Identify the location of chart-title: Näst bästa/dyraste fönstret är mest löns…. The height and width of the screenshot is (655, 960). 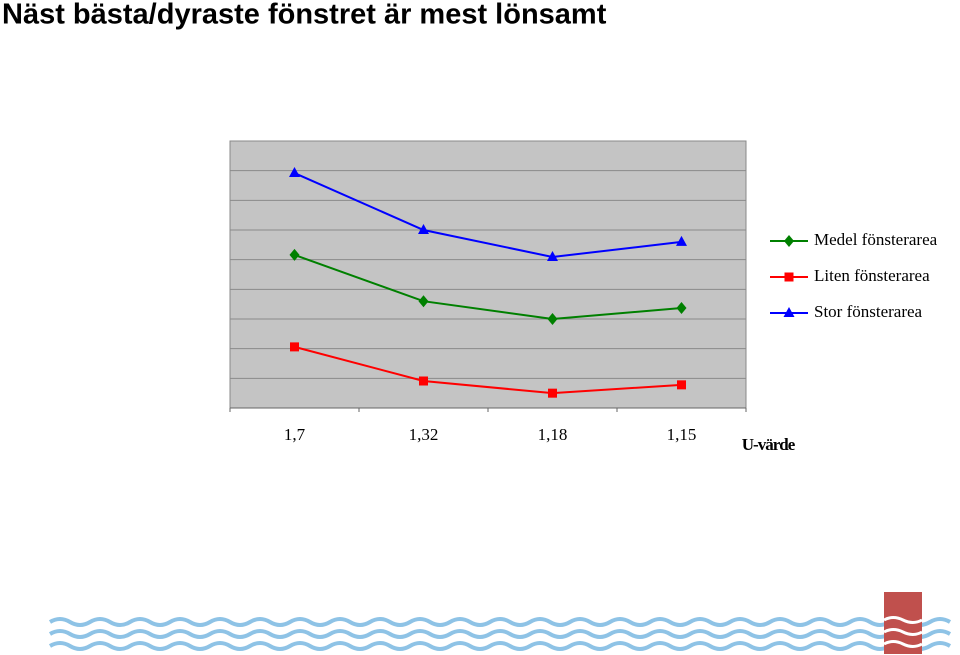
(304, 15).